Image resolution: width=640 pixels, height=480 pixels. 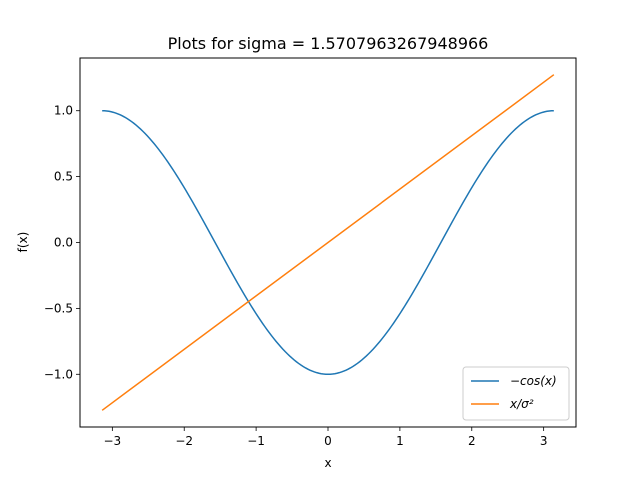 I want to click on y-tick-label: −1.0, so click(x=58, y=374).